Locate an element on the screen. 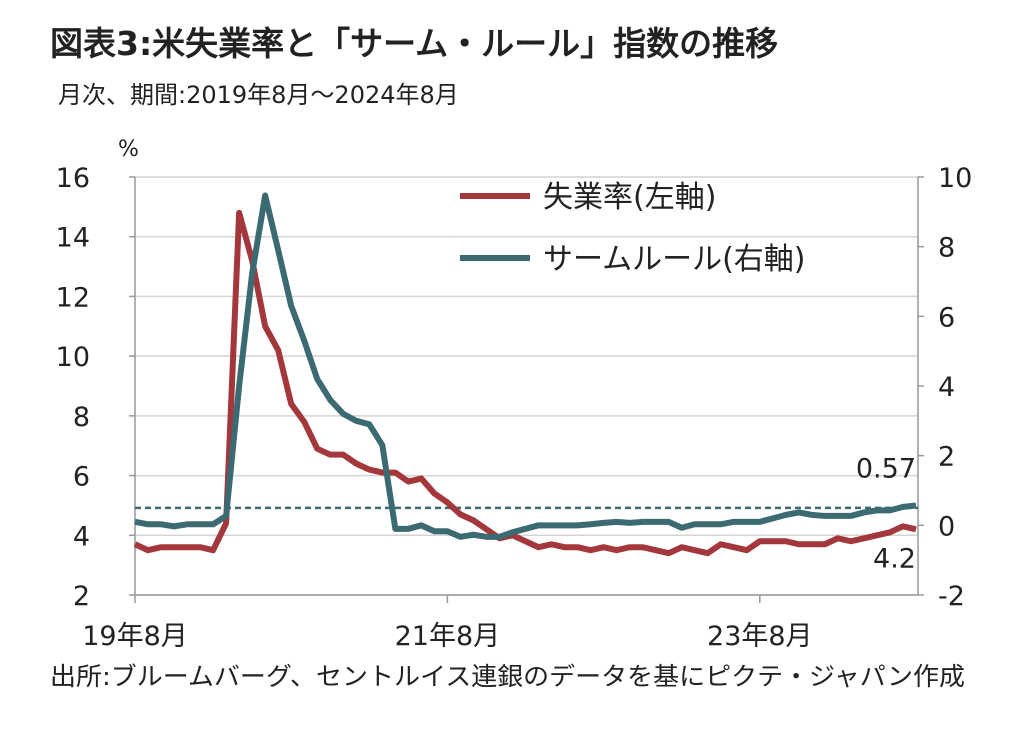 This screenshot has height=756, width=1024. y2-tick-label: 0 is located at coordinates (946, 526).